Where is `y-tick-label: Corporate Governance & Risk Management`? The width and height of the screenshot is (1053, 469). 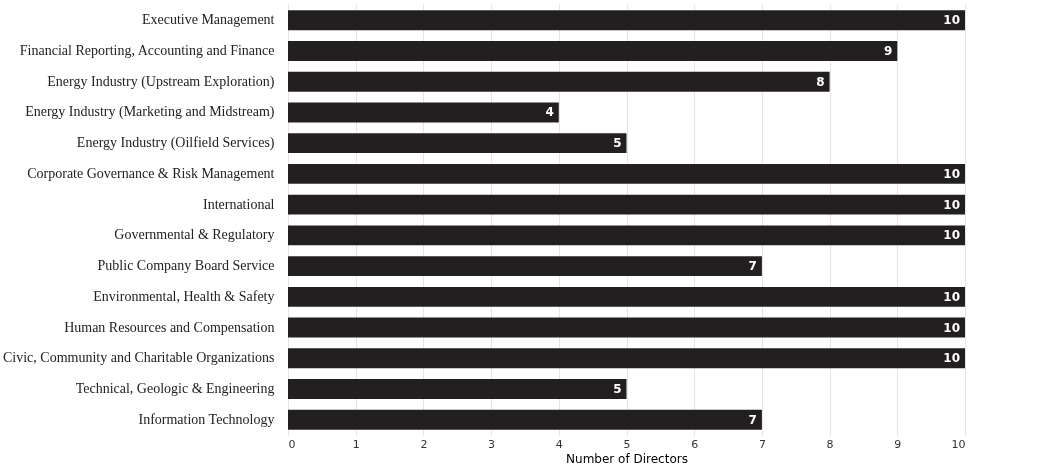 y-tick-label: Corporate Governance & Risk Management is located at coordinates (151, 173).